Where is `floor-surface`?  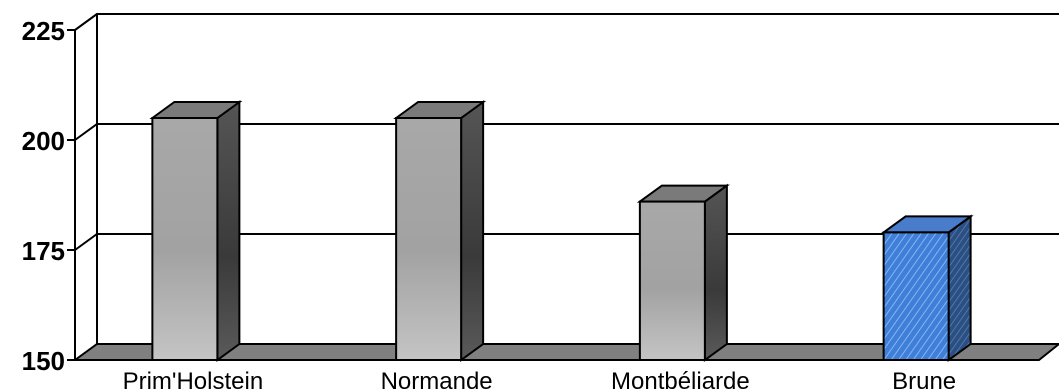 floor-surface is located at coordinates (565, 352).